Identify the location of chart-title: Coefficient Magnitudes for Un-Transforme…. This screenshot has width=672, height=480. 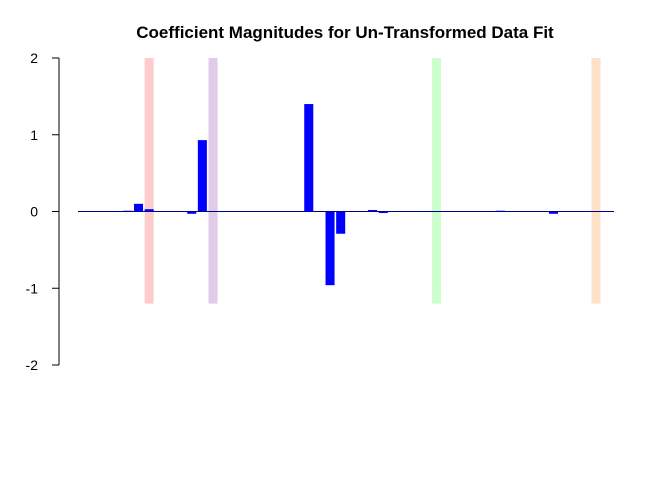
(345, 32).